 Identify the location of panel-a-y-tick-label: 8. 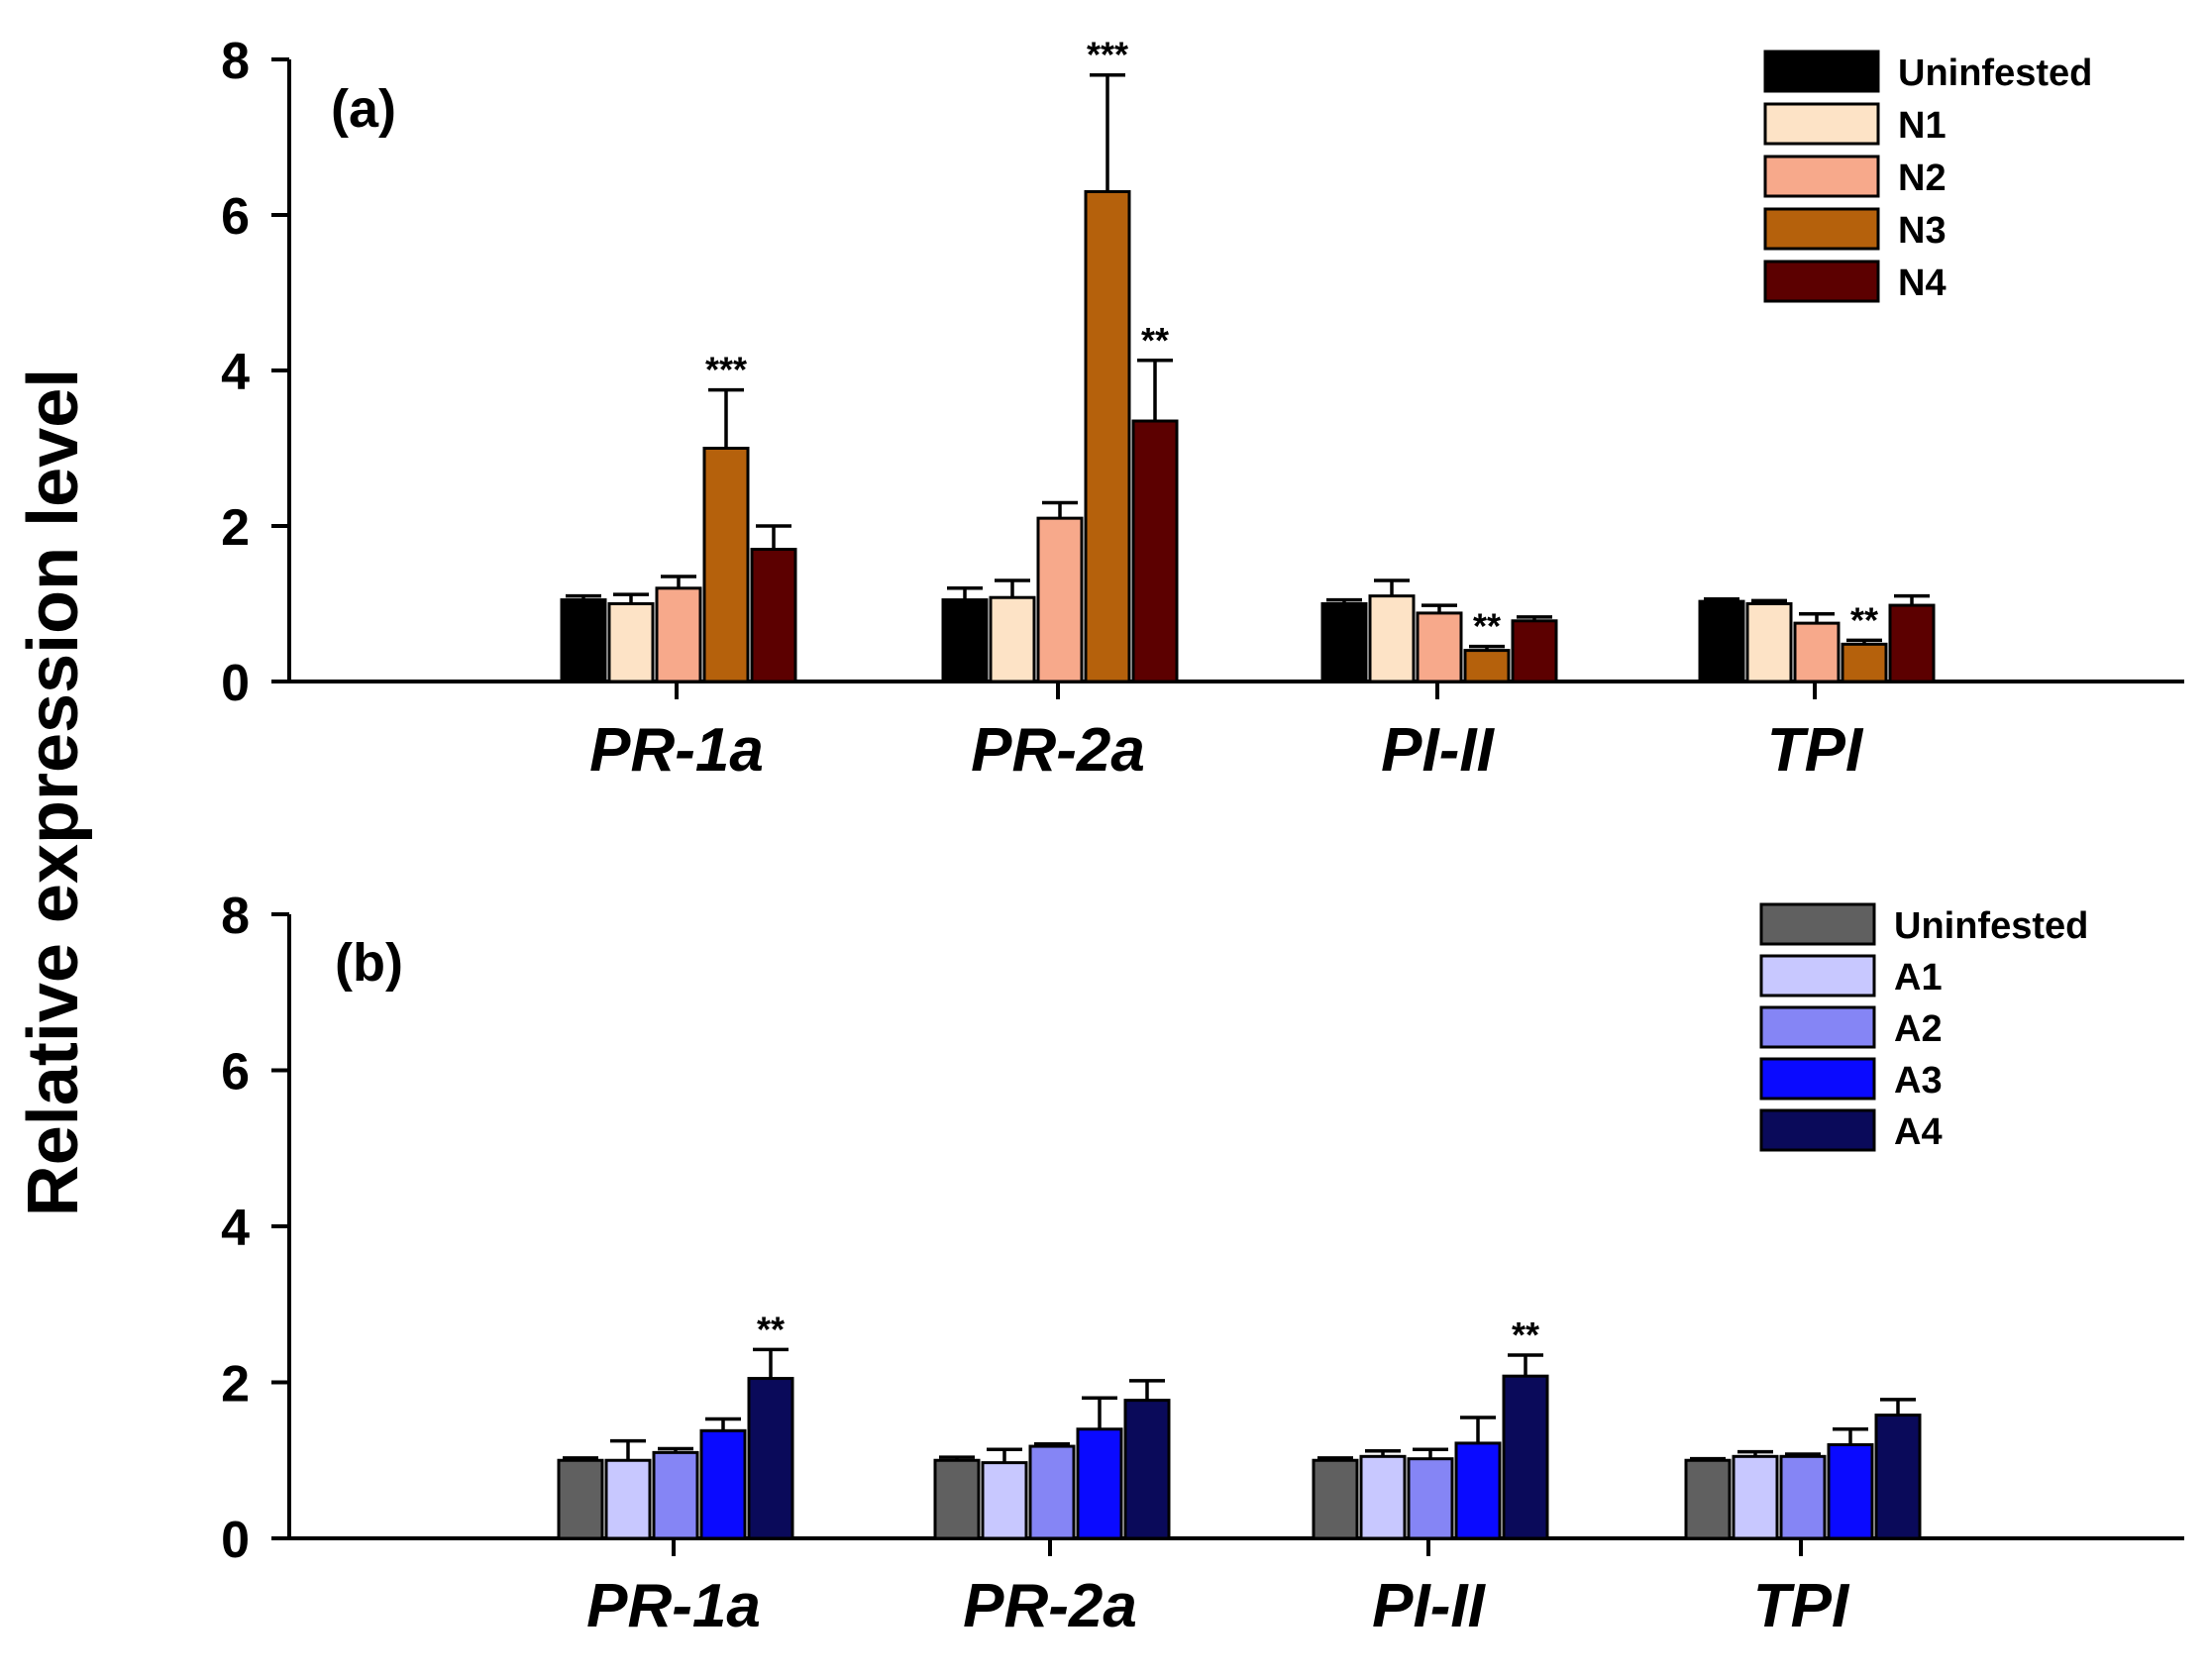
(235, 61).